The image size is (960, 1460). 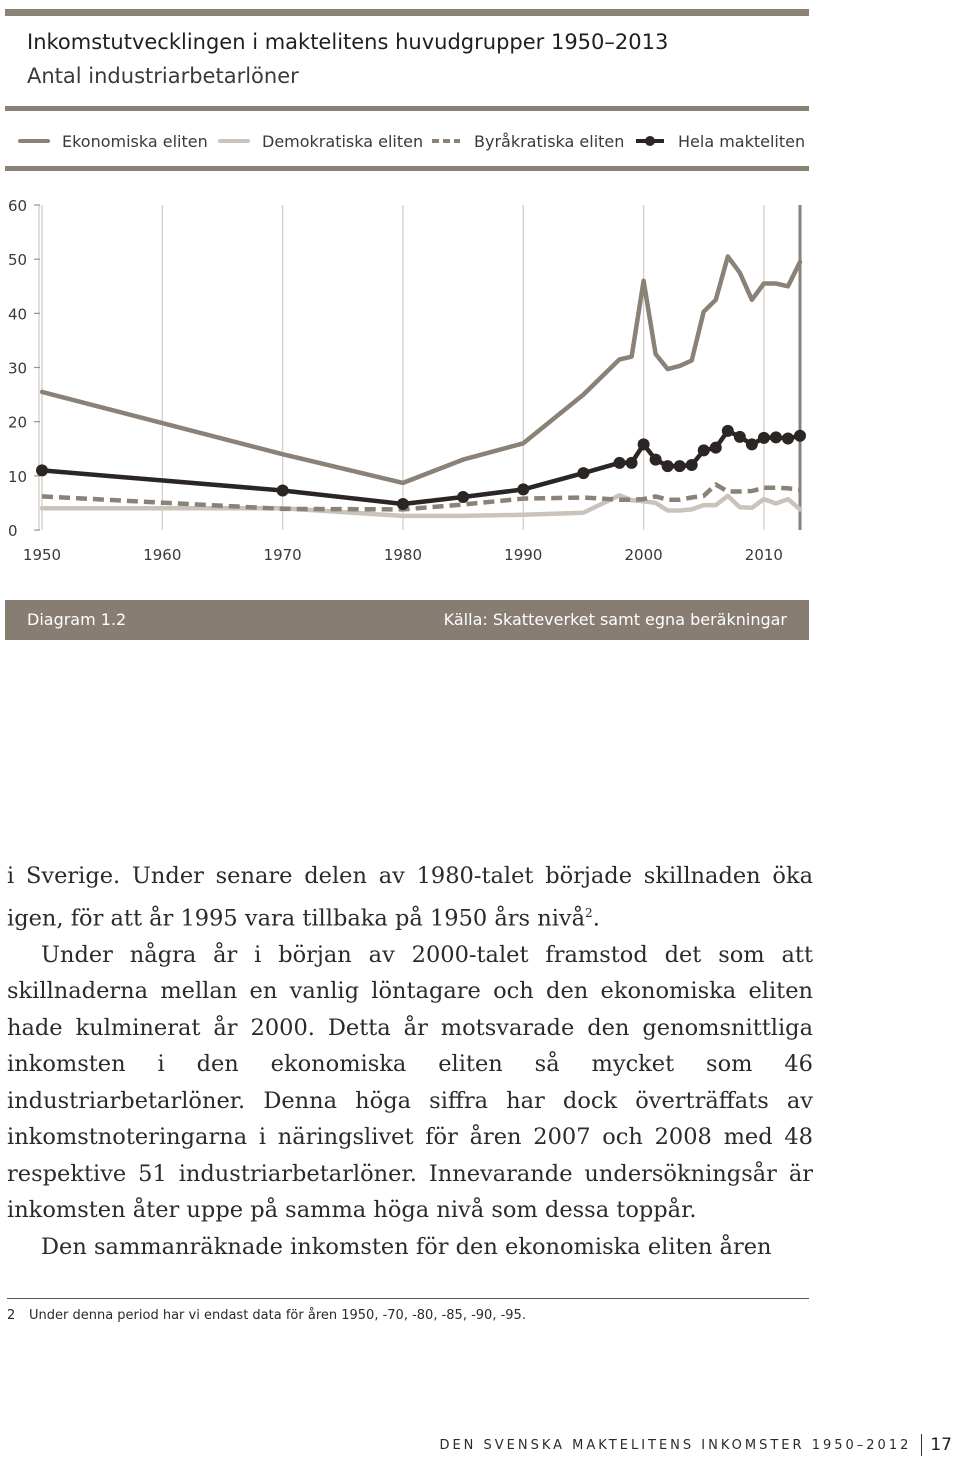 I want to click on x-tick-label: 1980, so click(x=403, y=555).